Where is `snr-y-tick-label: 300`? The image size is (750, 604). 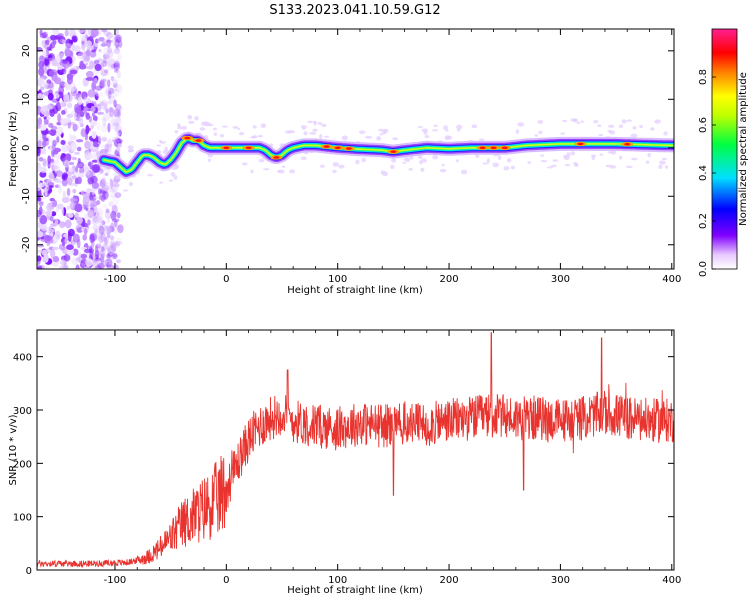
snr-y-tick-label: 300 is located at coordinates (22, 411).